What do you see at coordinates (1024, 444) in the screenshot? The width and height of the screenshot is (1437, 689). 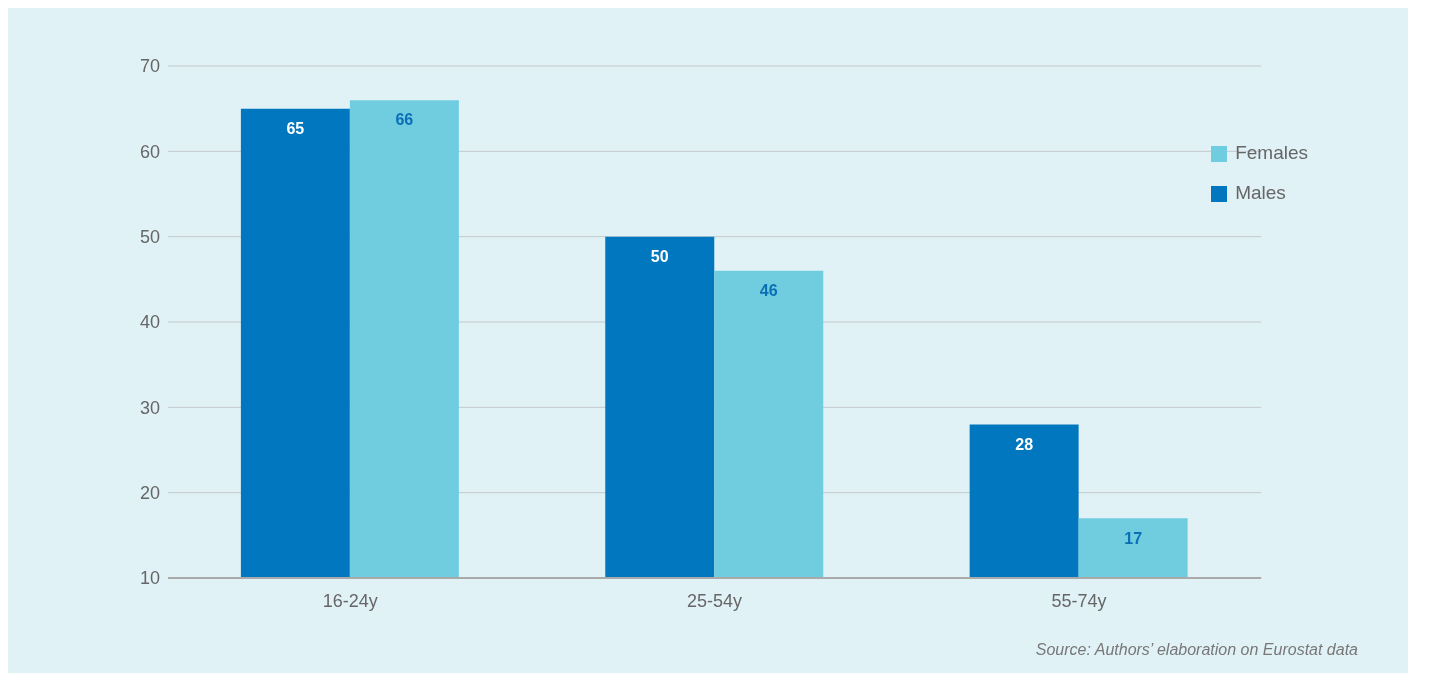 I see `data-label: 28` at bounding box center [1024, 444].